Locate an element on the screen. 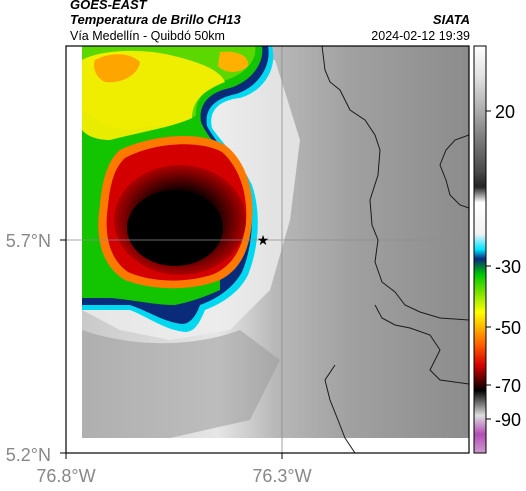 The height and width of the screenshot is (491, 526). colorbar-tick-label: -30 is located at coordinates (508, 267).